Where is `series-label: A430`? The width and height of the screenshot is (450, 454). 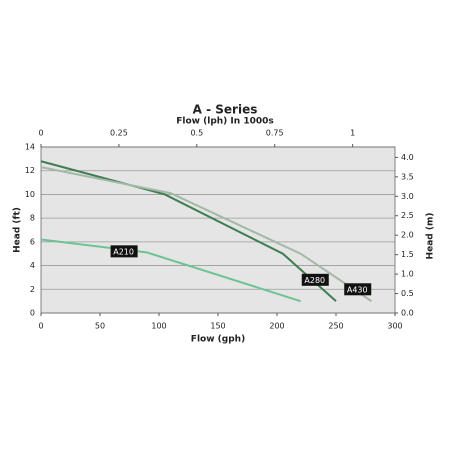
series-label: A430 is located at coordinates (357, 289).